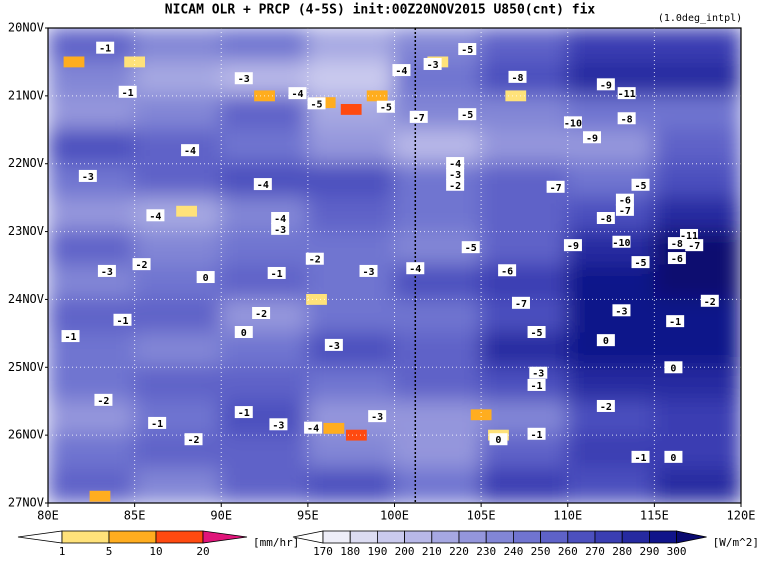 This screenshot has width=760, height=561. Describe the element at coordinates (202, 551) in the screenshot. I see `colorbar-label: 20` at that location.